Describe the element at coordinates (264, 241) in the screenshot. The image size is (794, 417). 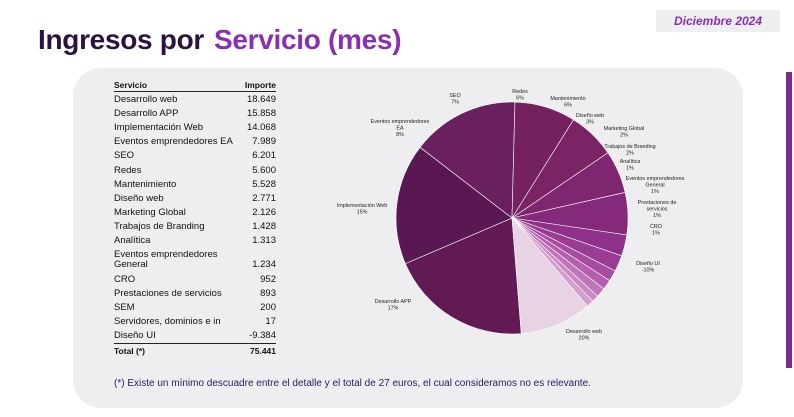
I see `row-amount: 1.313` at that location.